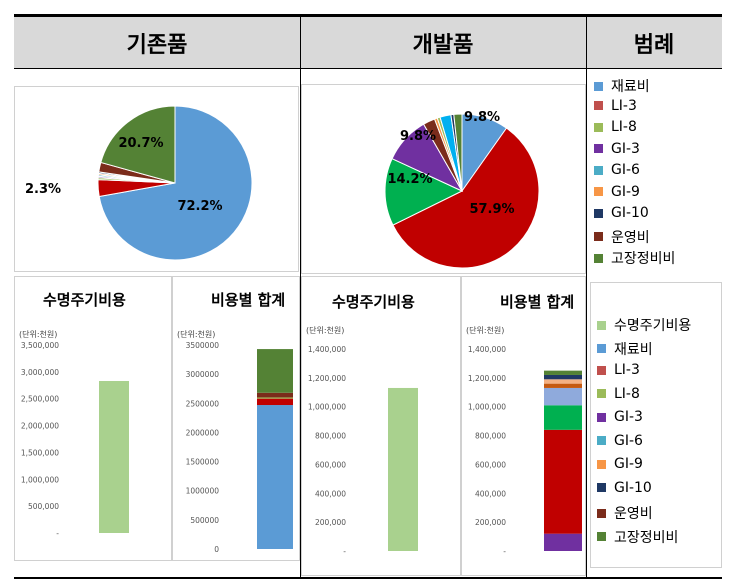 Image resolution: width=736 pixels, height=587 pixels. What do you see at coordinates (140, 143) in the screenshot?
I see `pie-label-8: 20.7%` at bounding box center [140, 143].